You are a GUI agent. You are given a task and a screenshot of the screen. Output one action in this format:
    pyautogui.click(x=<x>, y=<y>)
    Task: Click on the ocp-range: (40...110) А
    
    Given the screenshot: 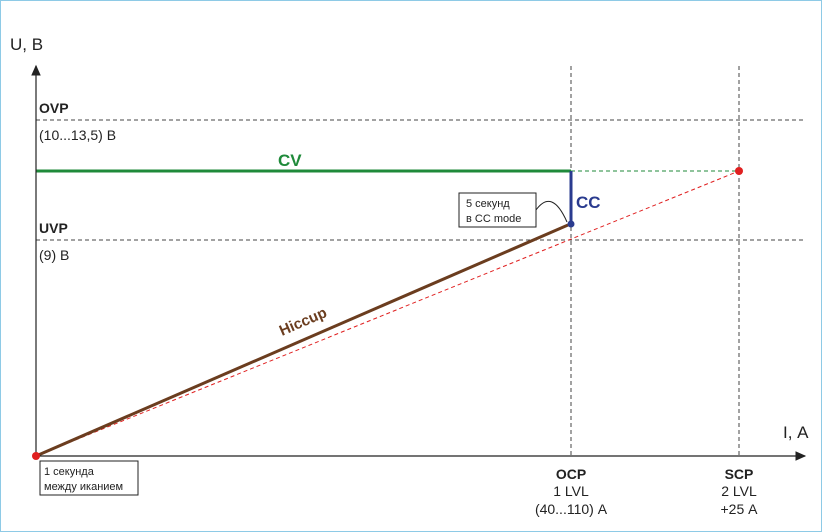 What is the action you would take?
    pyautogui.click(x=571, y=509)
    